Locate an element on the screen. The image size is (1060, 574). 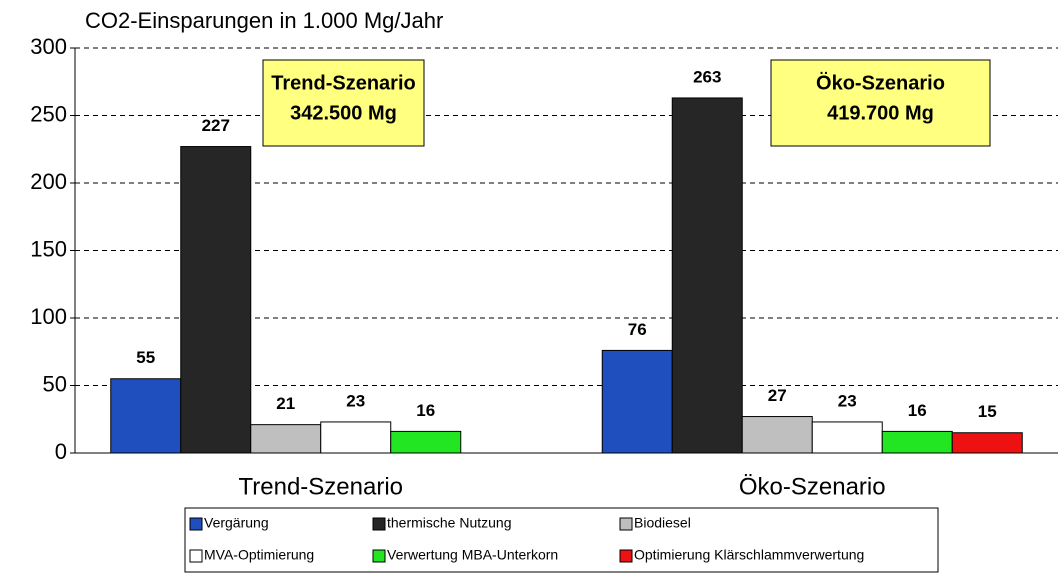
y-tick-label: 50 is located at coordinates (55, 383).